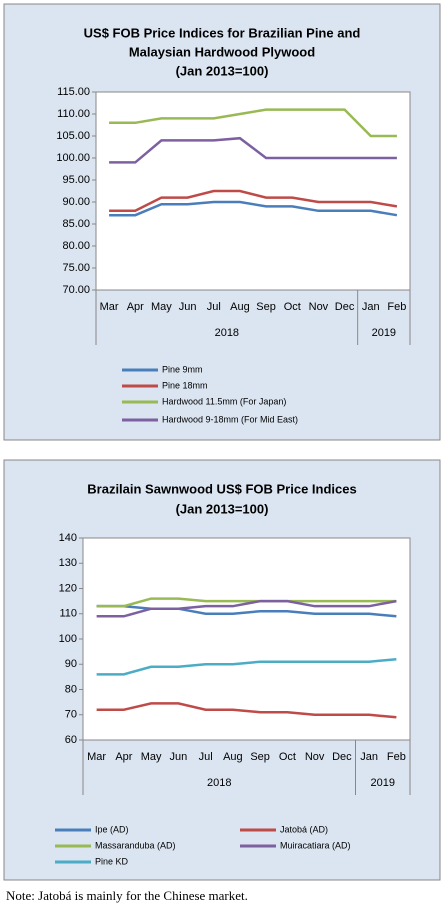 The height and width of the screenshot is (911, 446). I want to click on legend-label: Massaranduba (AD), so click(135, 845).